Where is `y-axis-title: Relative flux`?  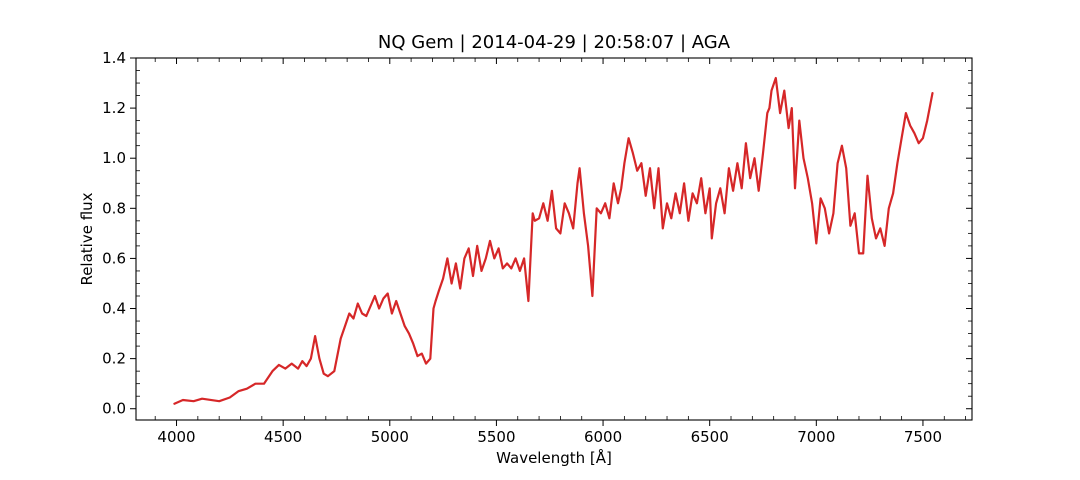
y-axis-title: Relative flux is located at coordinates (87, 238).